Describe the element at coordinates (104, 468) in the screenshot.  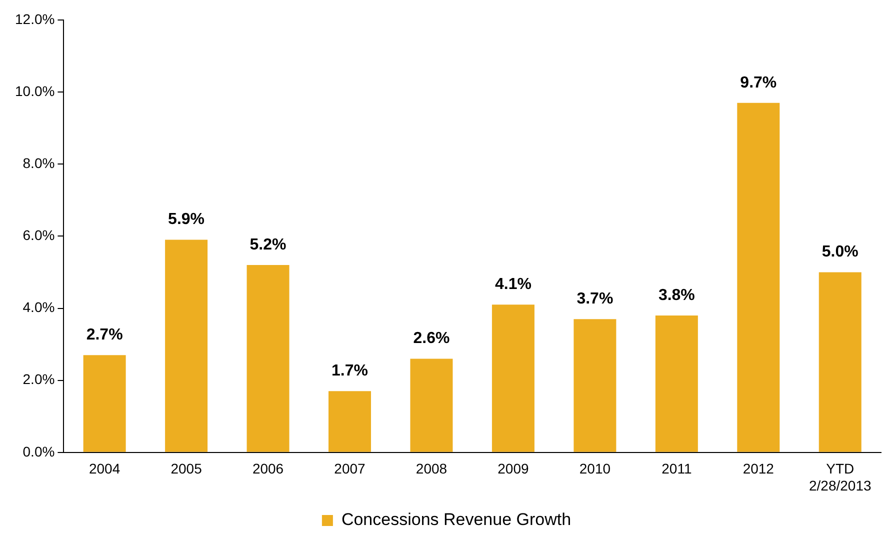
I see `x-tick-label: 2004` at that location.